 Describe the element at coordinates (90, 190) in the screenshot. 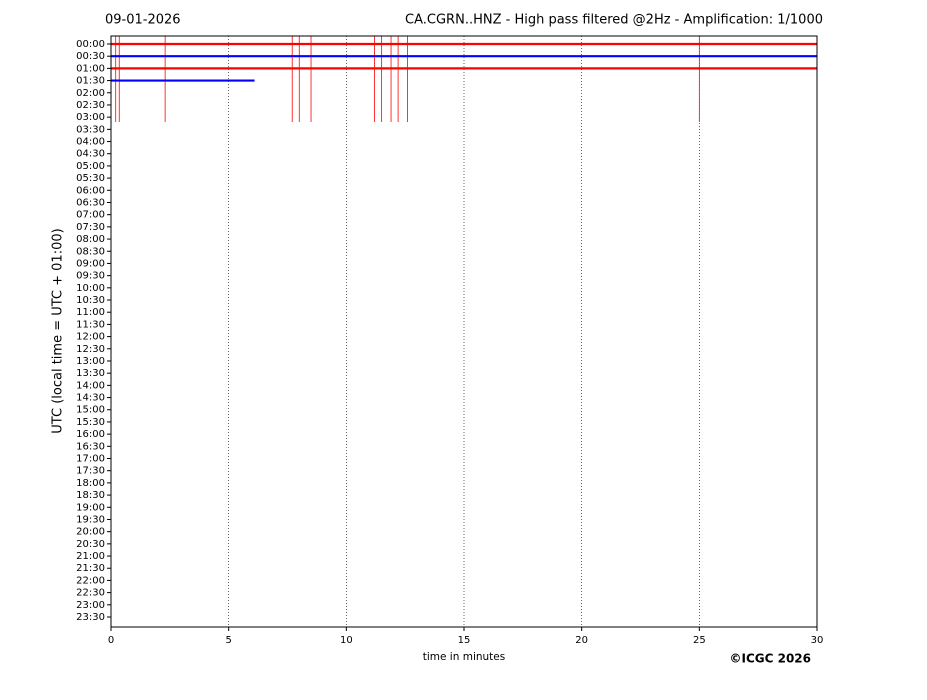

I see `y-tick-label: 06:00` at that location.